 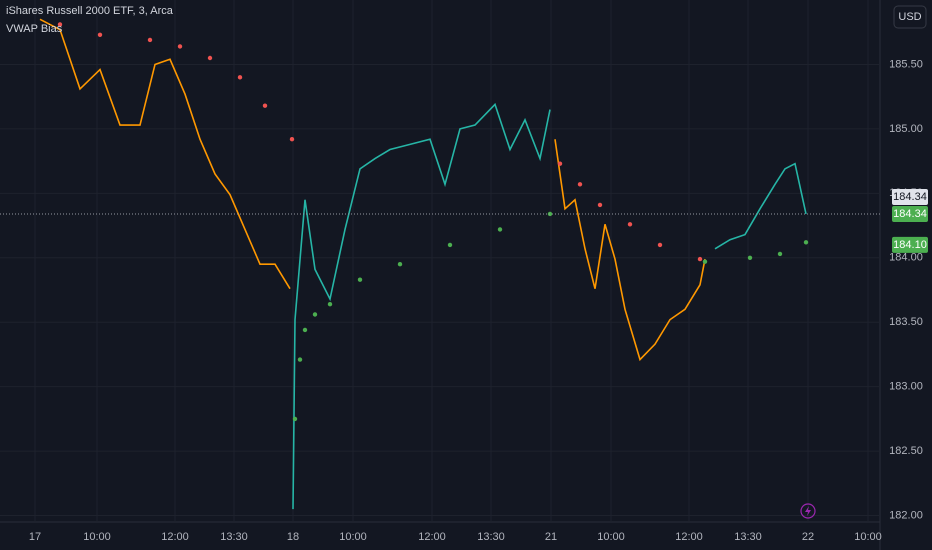 What do you see at coordinates (906, 387) in the screenshot?
I see `y-tick-label: 183.00` at bounding box center [906, 387].